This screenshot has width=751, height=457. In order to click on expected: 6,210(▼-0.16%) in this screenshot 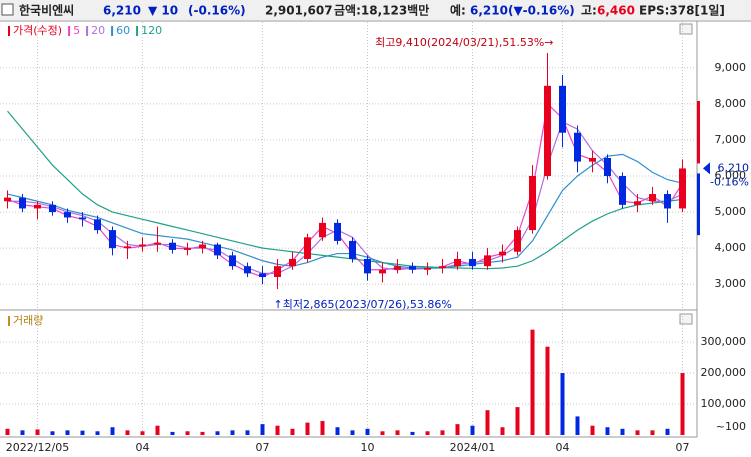, I will do `click(522, 11)`.